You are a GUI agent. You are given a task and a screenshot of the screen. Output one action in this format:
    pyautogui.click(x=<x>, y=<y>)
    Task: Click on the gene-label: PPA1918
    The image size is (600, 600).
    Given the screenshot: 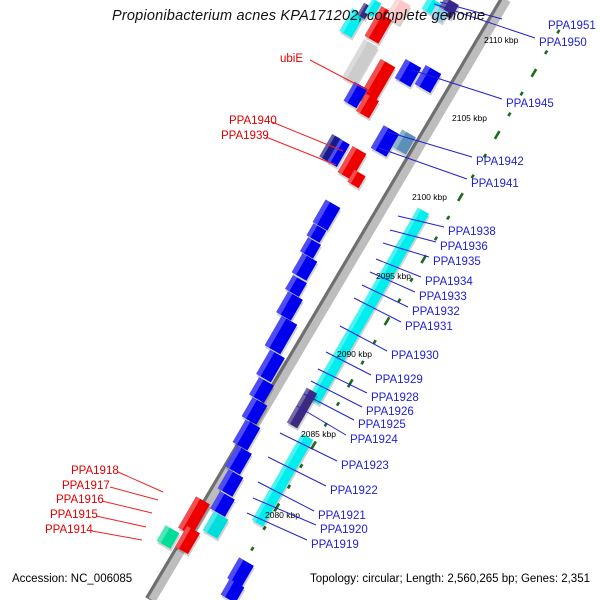 What is the action you would take?
    pyautogui.click(x=95, y=471)
    